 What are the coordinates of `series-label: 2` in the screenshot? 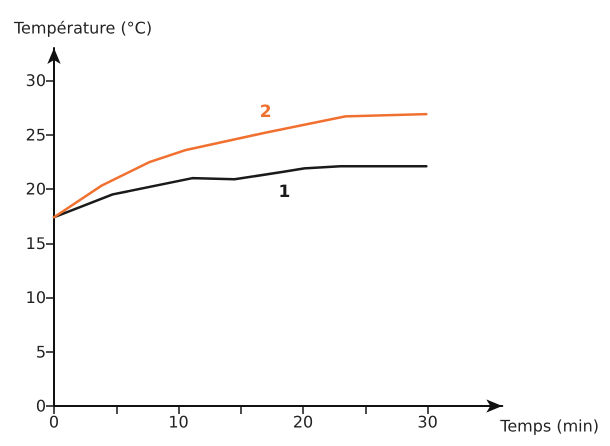 It's located at (266, 112).